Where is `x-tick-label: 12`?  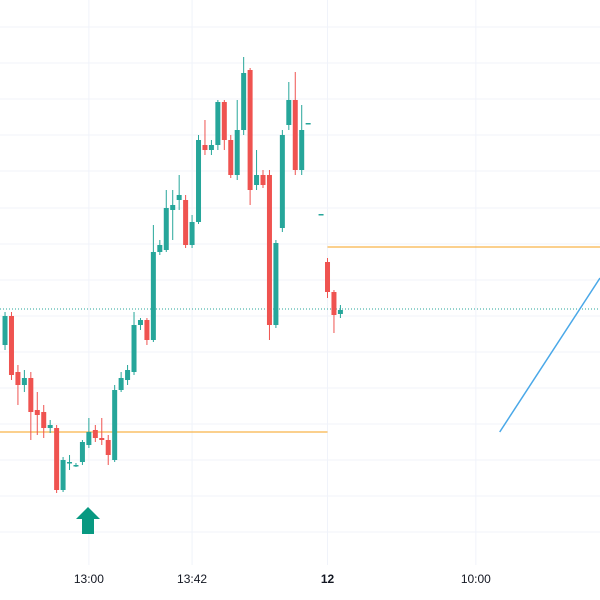
x-tick-label: 12 is located at coordinates (328, 579).